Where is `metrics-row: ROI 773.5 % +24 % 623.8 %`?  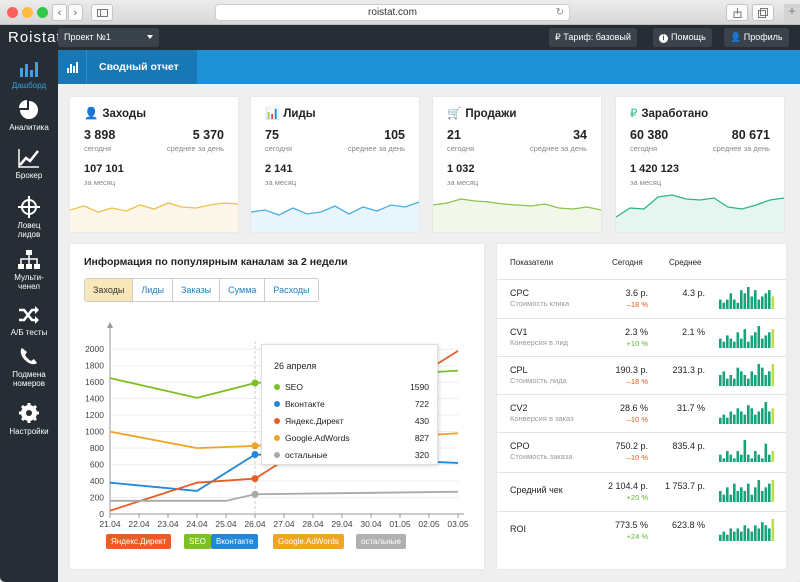 metrics-row: ROI 773.5 % +24 % 623.8 % is located at coordinates (641, 531).